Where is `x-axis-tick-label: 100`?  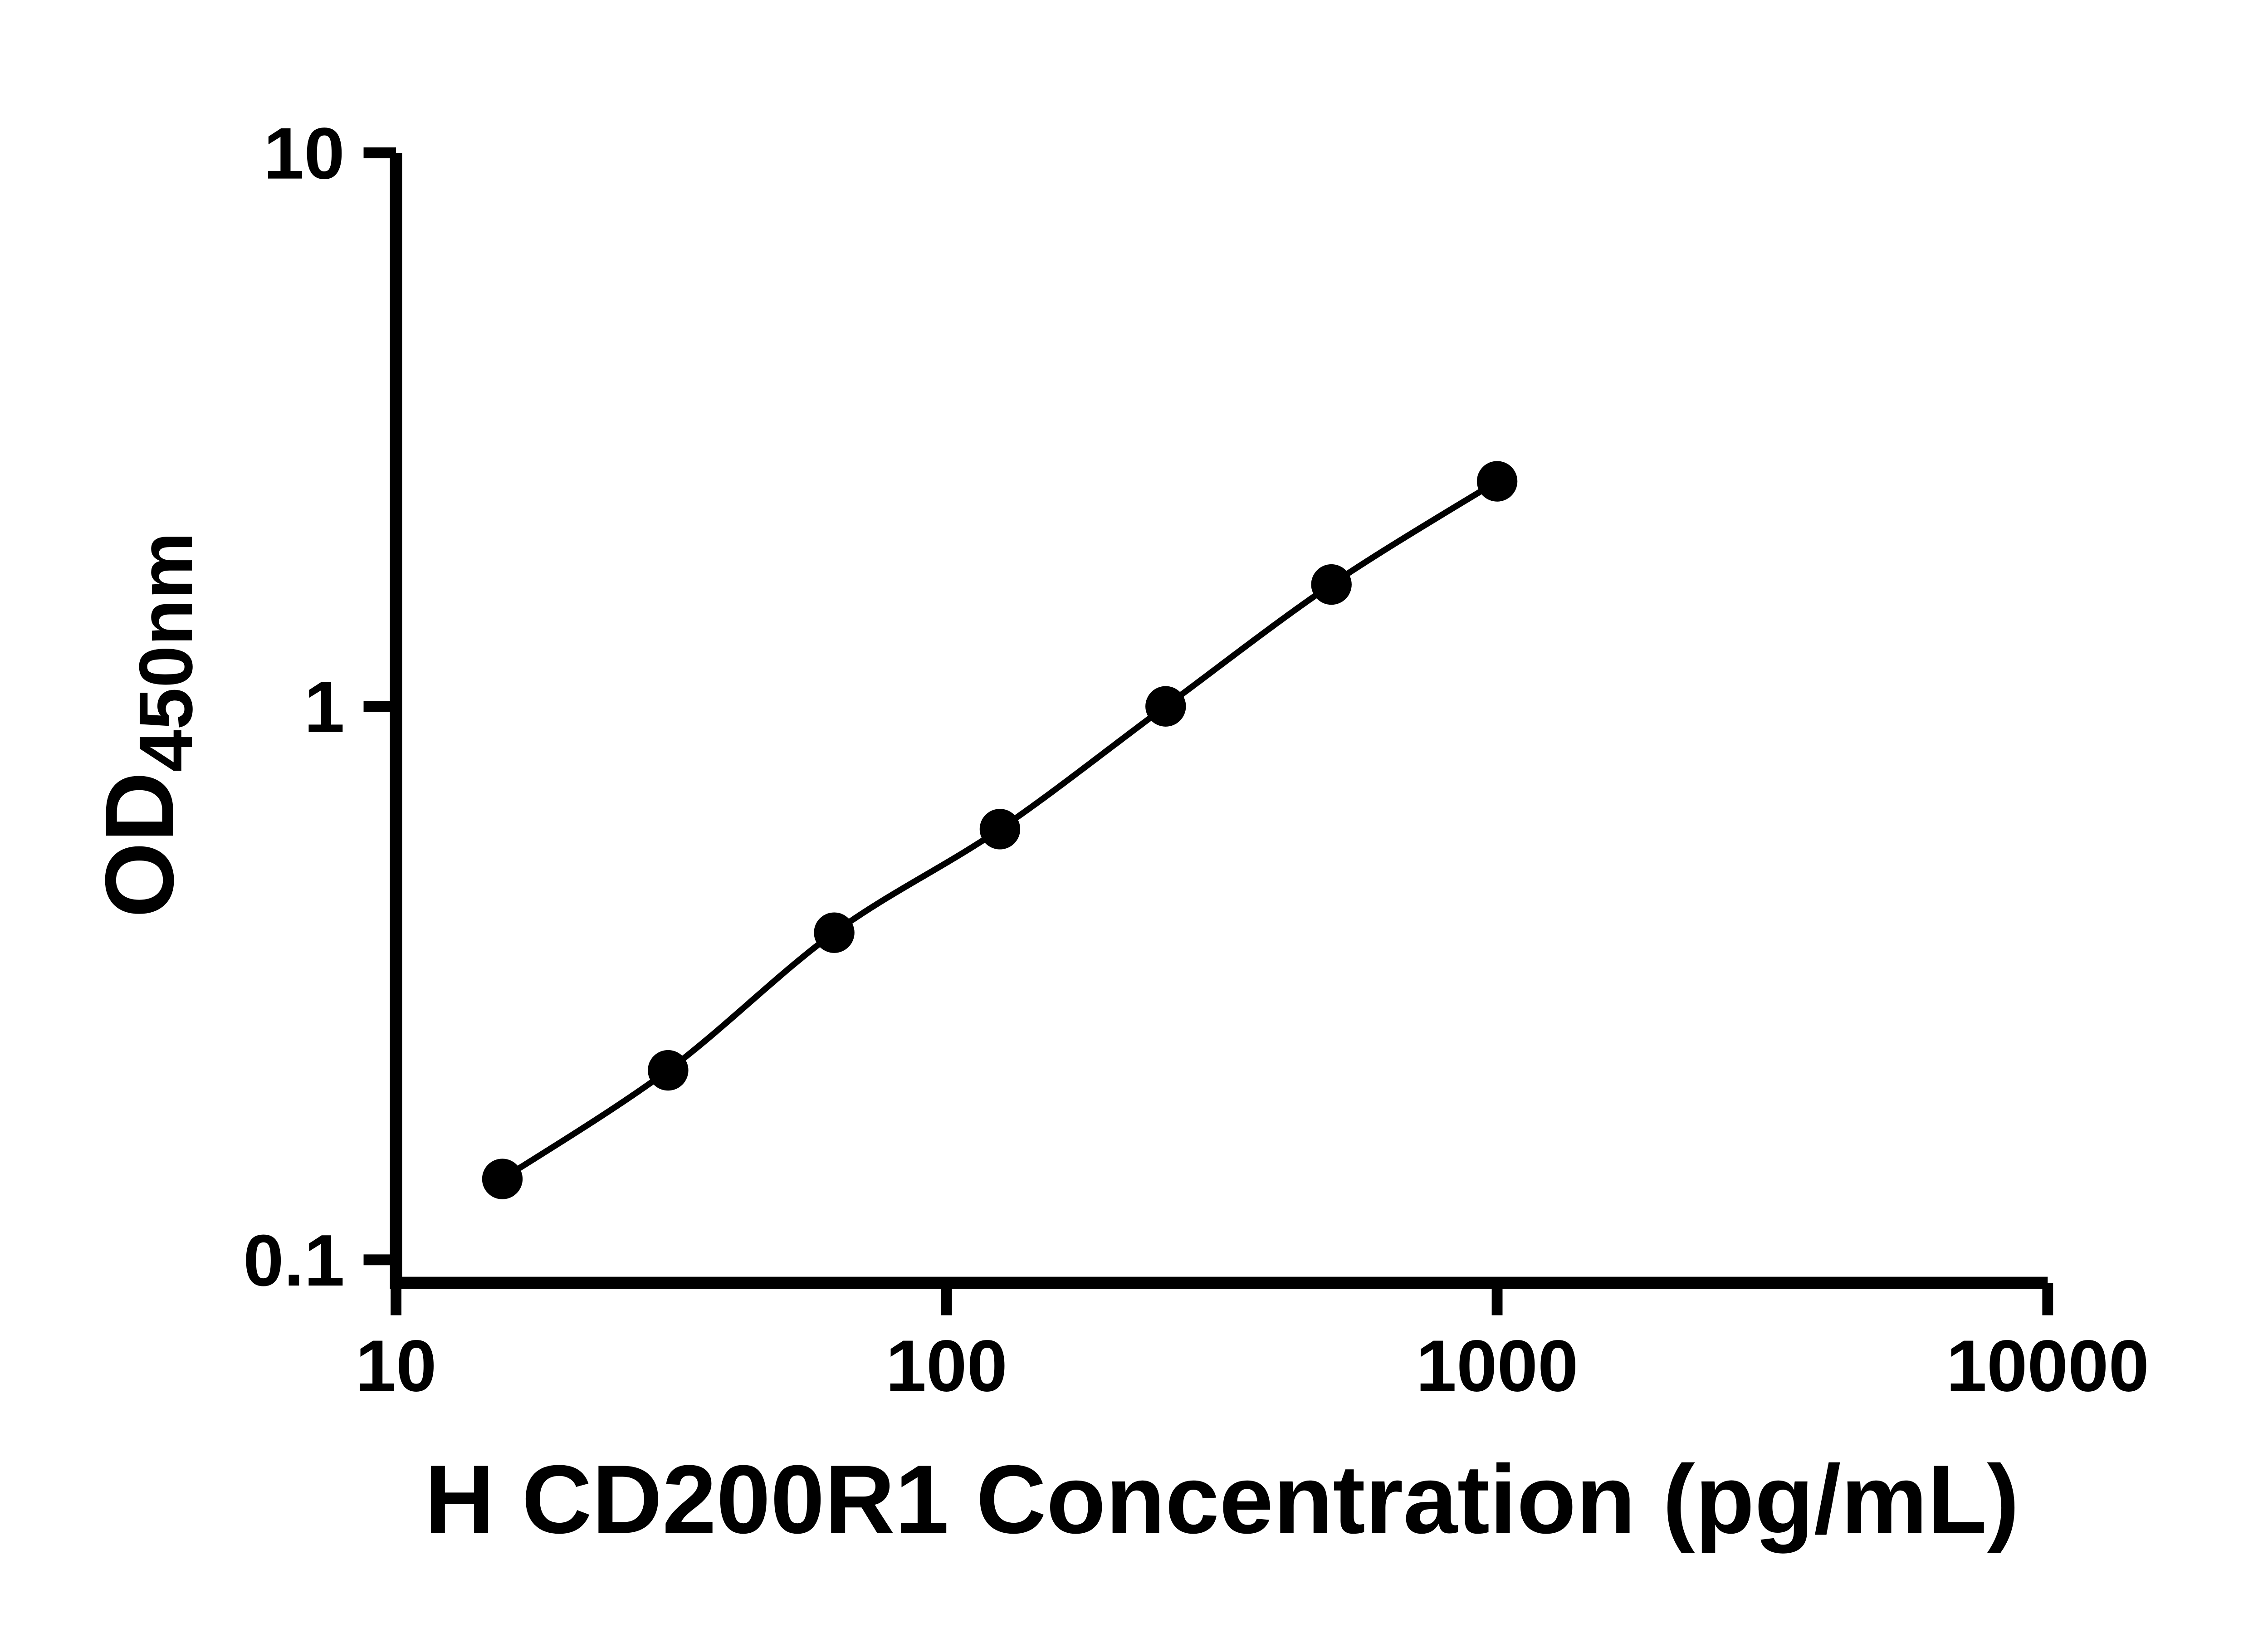
x-axis-tick-label: 100 is located at coordinates (947, 1366).